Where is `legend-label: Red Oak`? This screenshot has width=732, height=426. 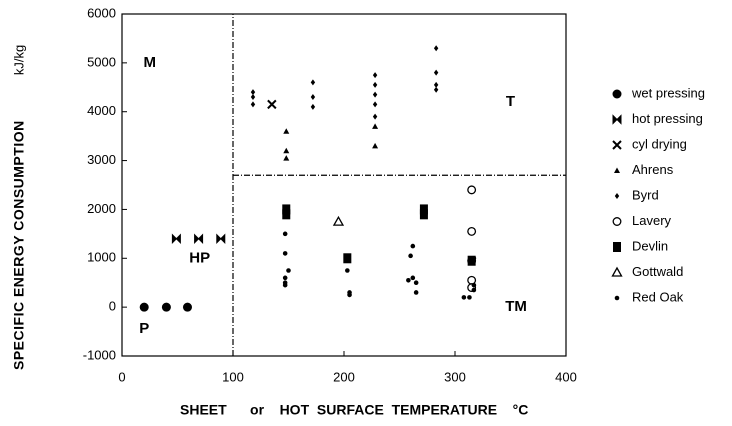
legend-label: Red Oak is located at coordinates (658, 296).